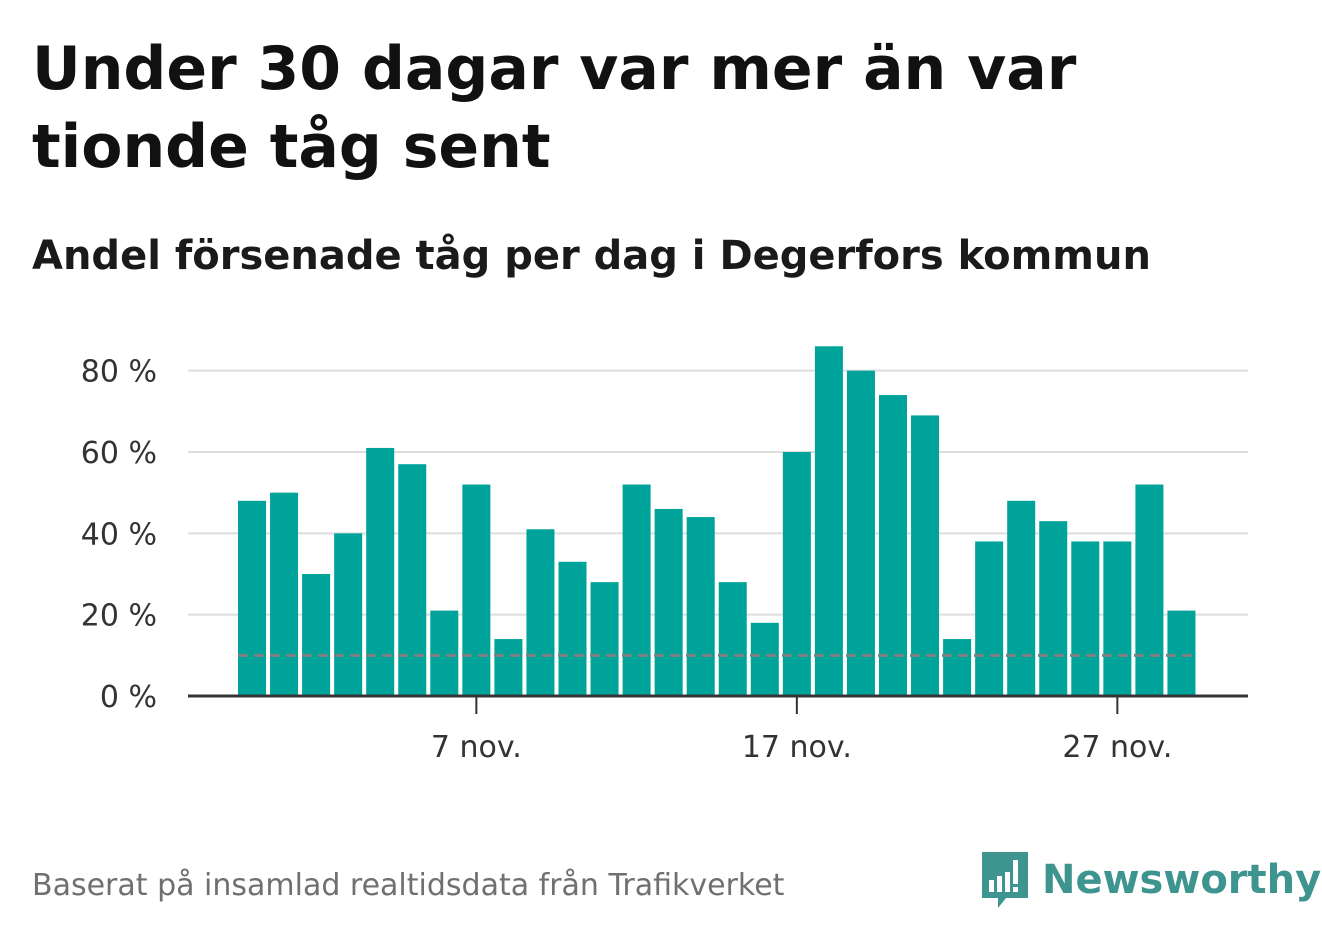 Image resolution: width=1322 pixels, height=939 pixels. I want to click on y-tick-label: 40 %, so click(119, 534).